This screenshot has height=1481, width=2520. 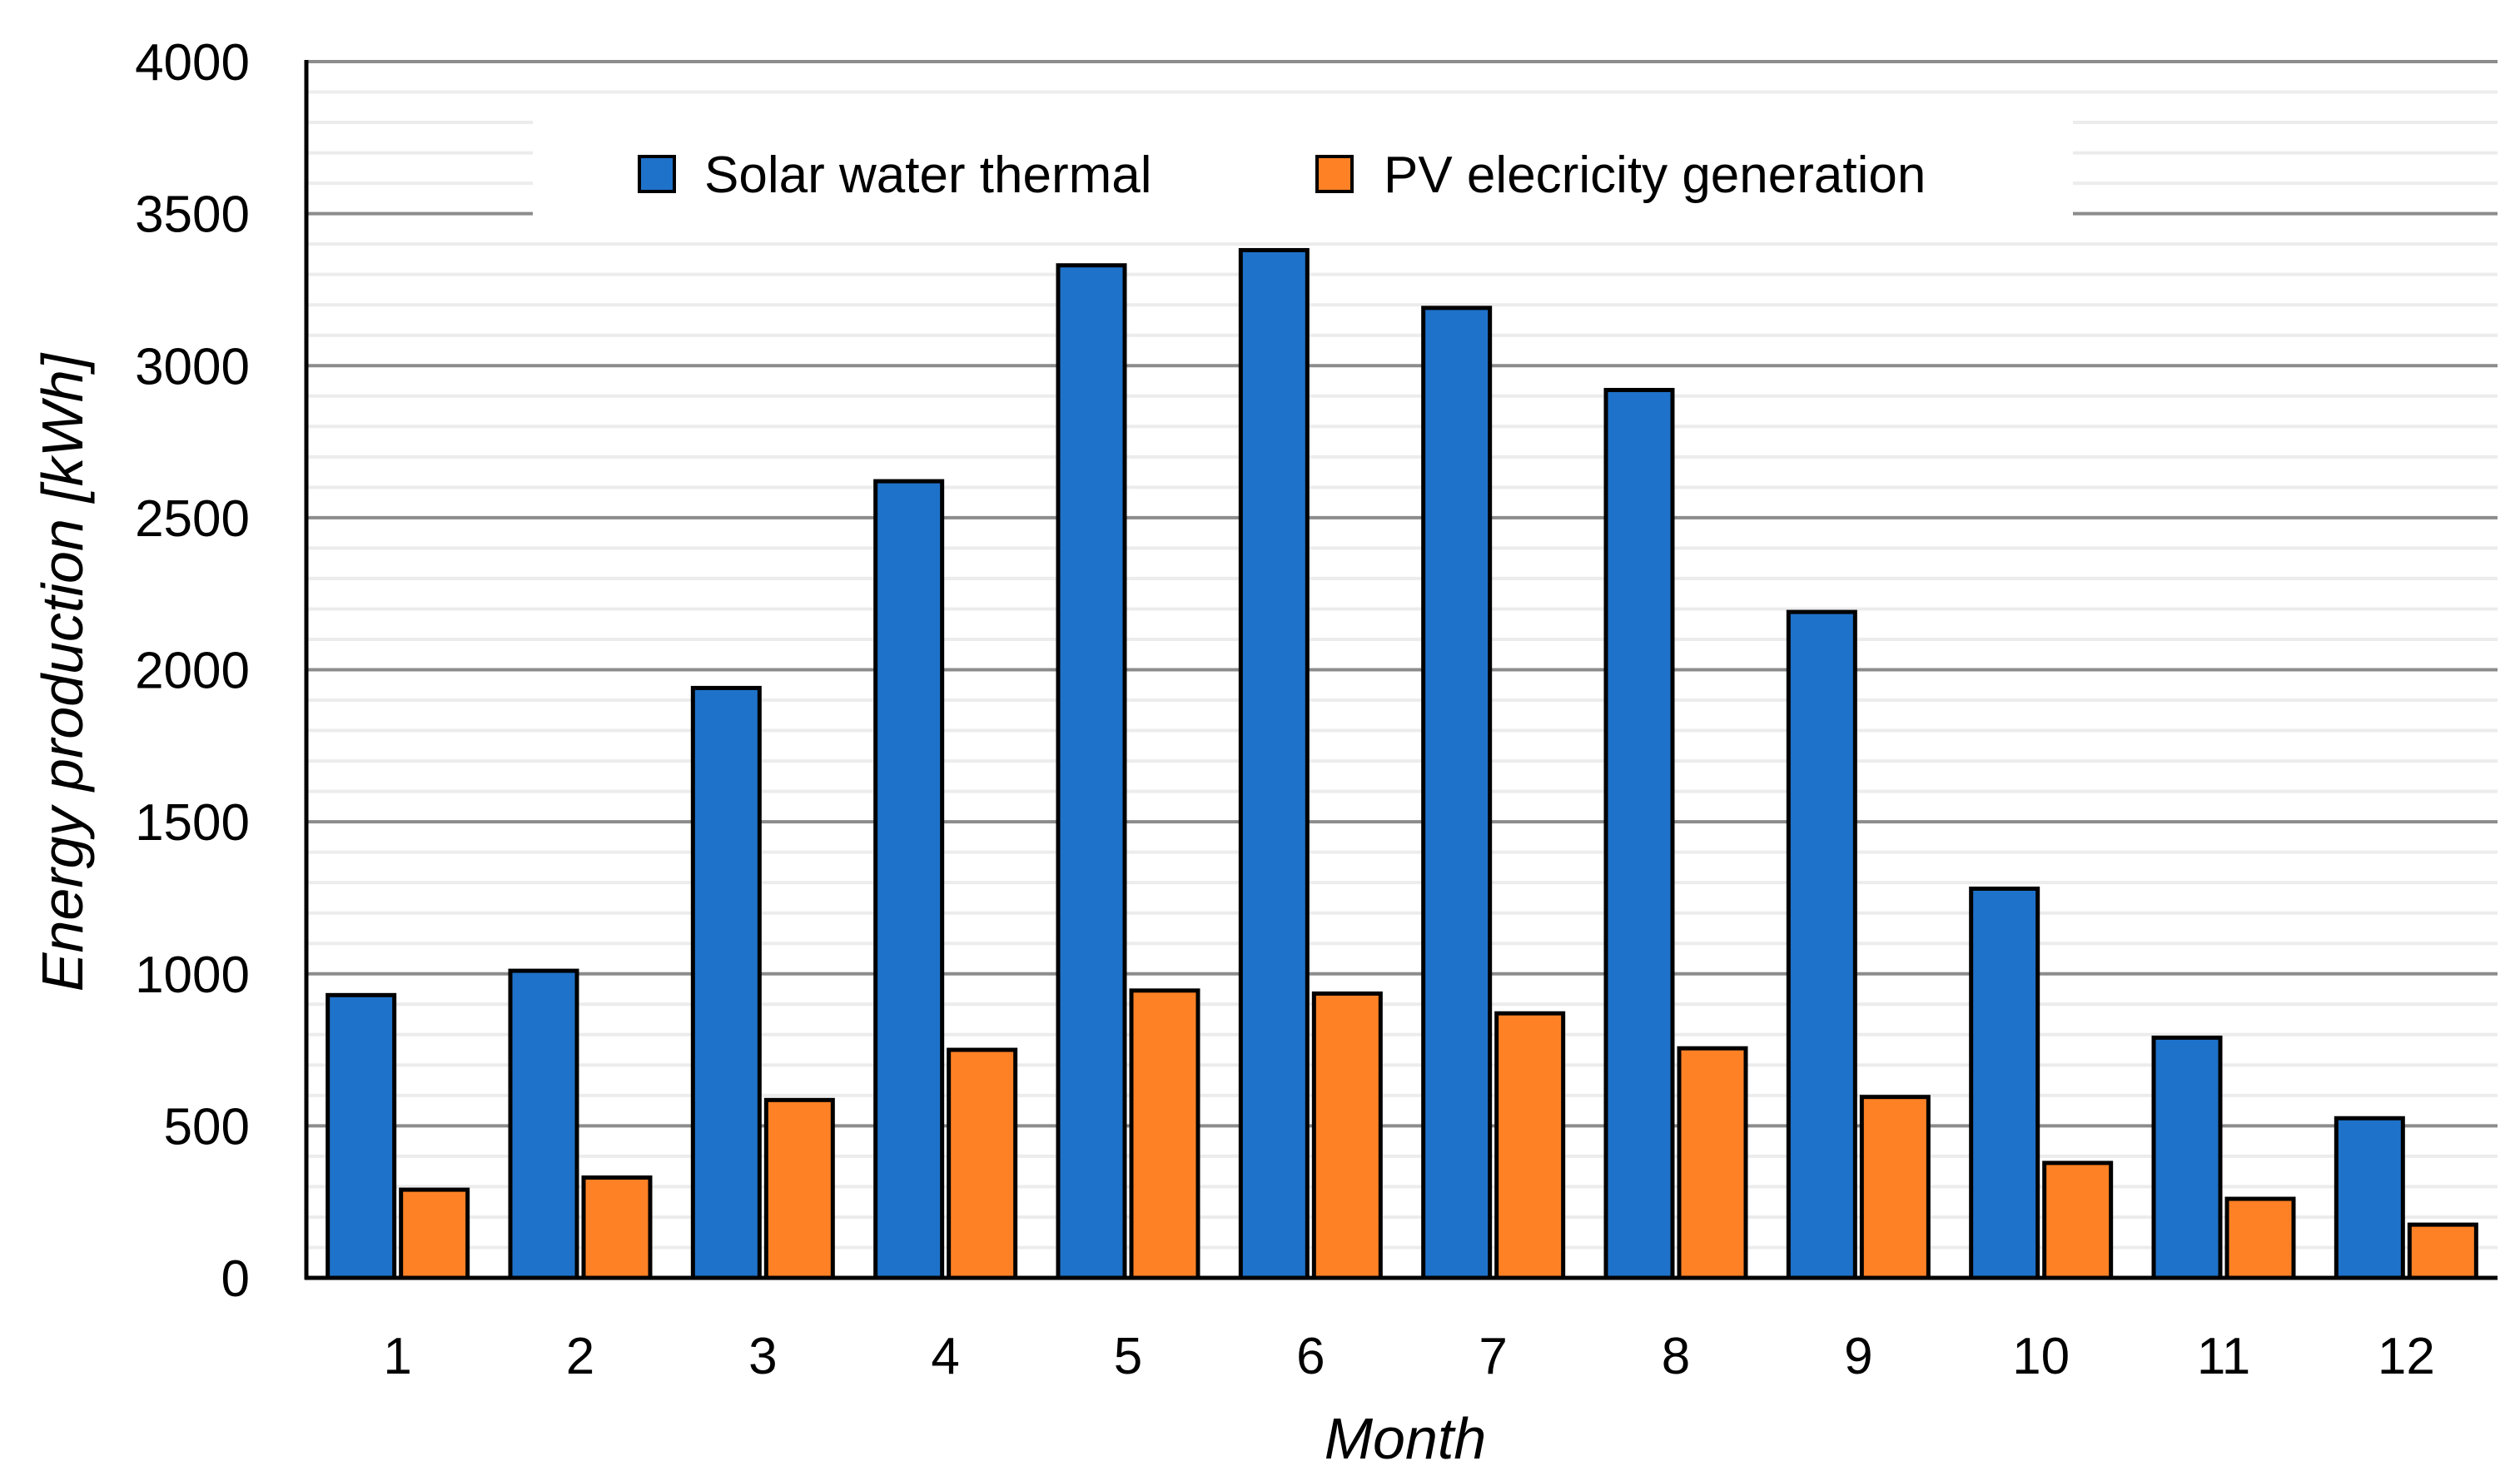 What do you see at coordinates (1128, 1356) in the screenshot?
I see `x-tick-label: 5` at bounding box center [1128, 1356].